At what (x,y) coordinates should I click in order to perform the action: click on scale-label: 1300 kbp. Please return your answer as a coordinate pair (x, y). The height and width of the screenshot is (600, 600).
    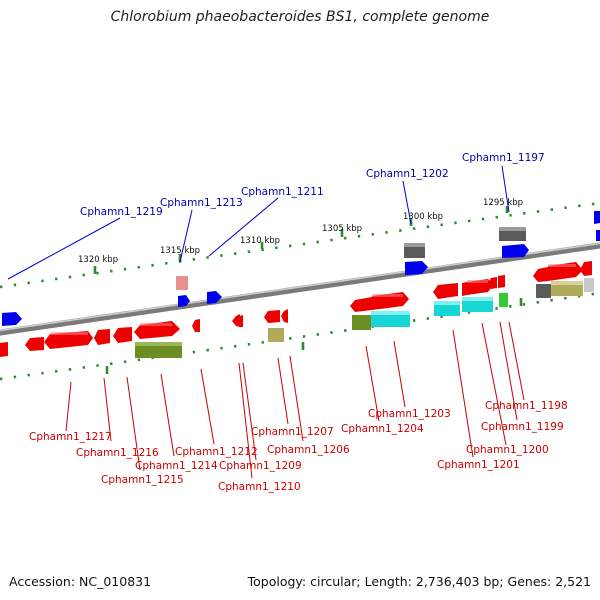
    Looking at the image, I should click on (423, 217).